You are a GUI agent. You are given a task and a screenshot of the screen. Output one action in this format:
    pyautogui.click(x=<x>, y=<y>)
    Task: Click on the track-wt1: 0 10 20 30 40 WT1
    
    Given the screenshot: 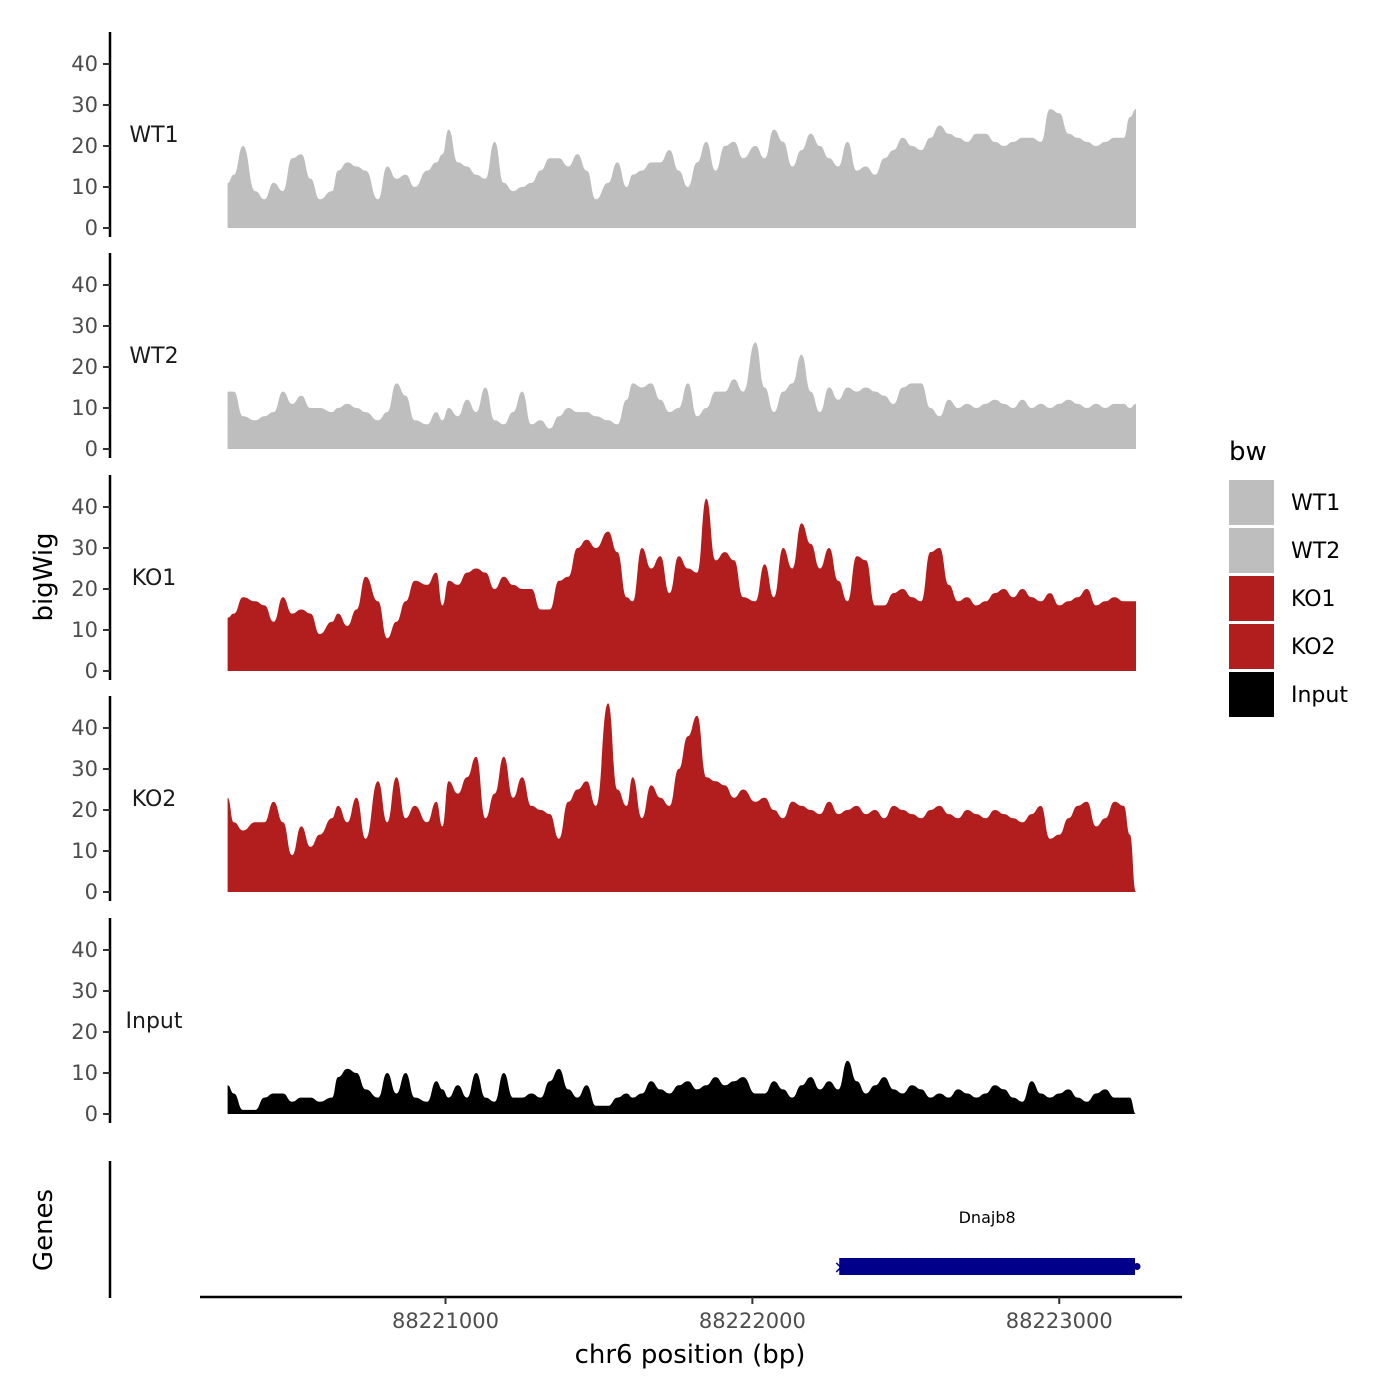 What is the action you would take?
    pyautogui.click(x=604, y=136)
    